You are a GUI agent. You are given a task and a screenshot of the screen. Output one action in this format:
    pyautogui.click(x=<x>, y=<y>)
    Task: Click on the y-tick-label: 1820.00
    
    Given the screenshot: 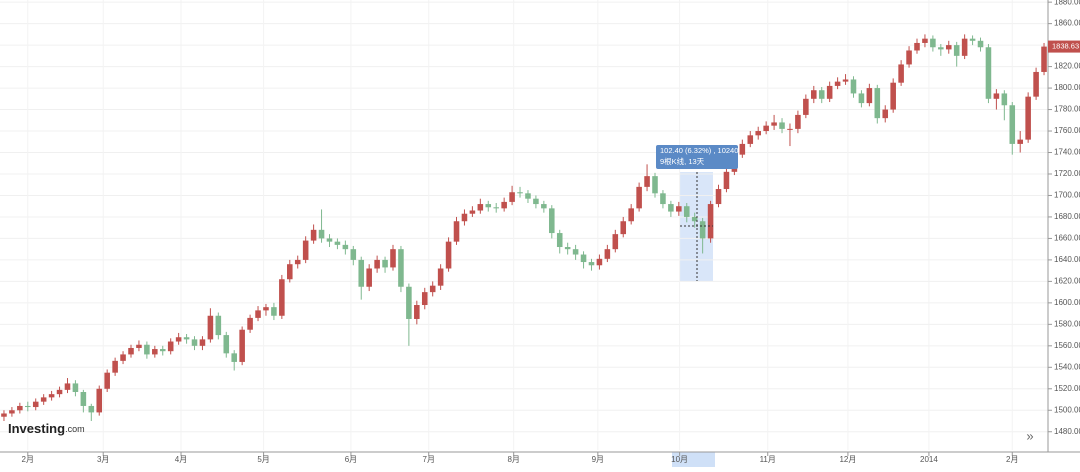 What is the action you would take?
    pyautogui.click(x=1067, y=66)
    